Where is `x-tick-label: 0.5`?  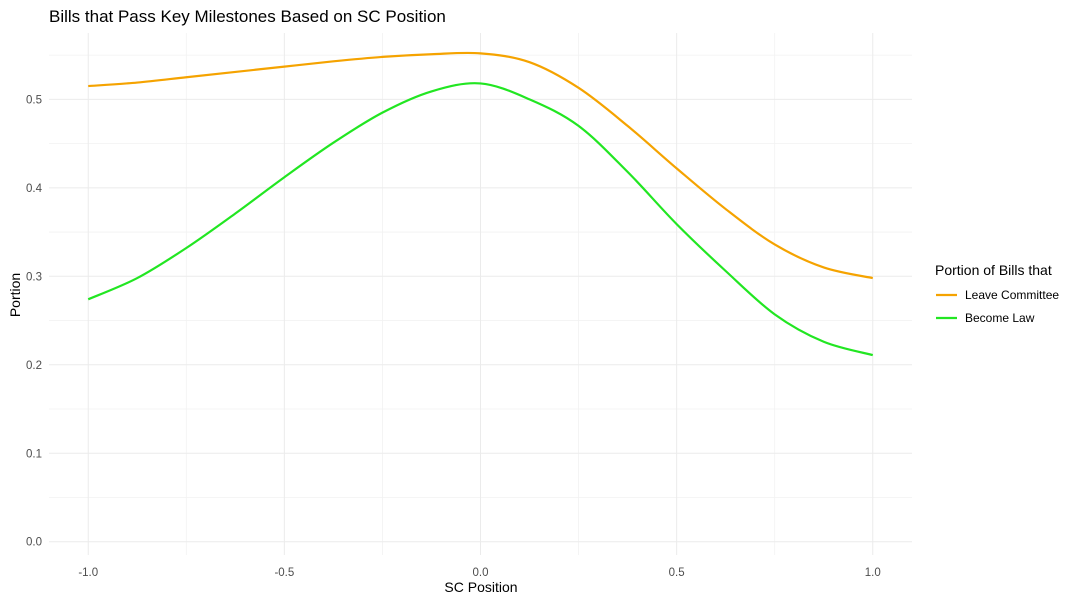 x-tick-label: 0.5 is located at coordinates (677, 573).